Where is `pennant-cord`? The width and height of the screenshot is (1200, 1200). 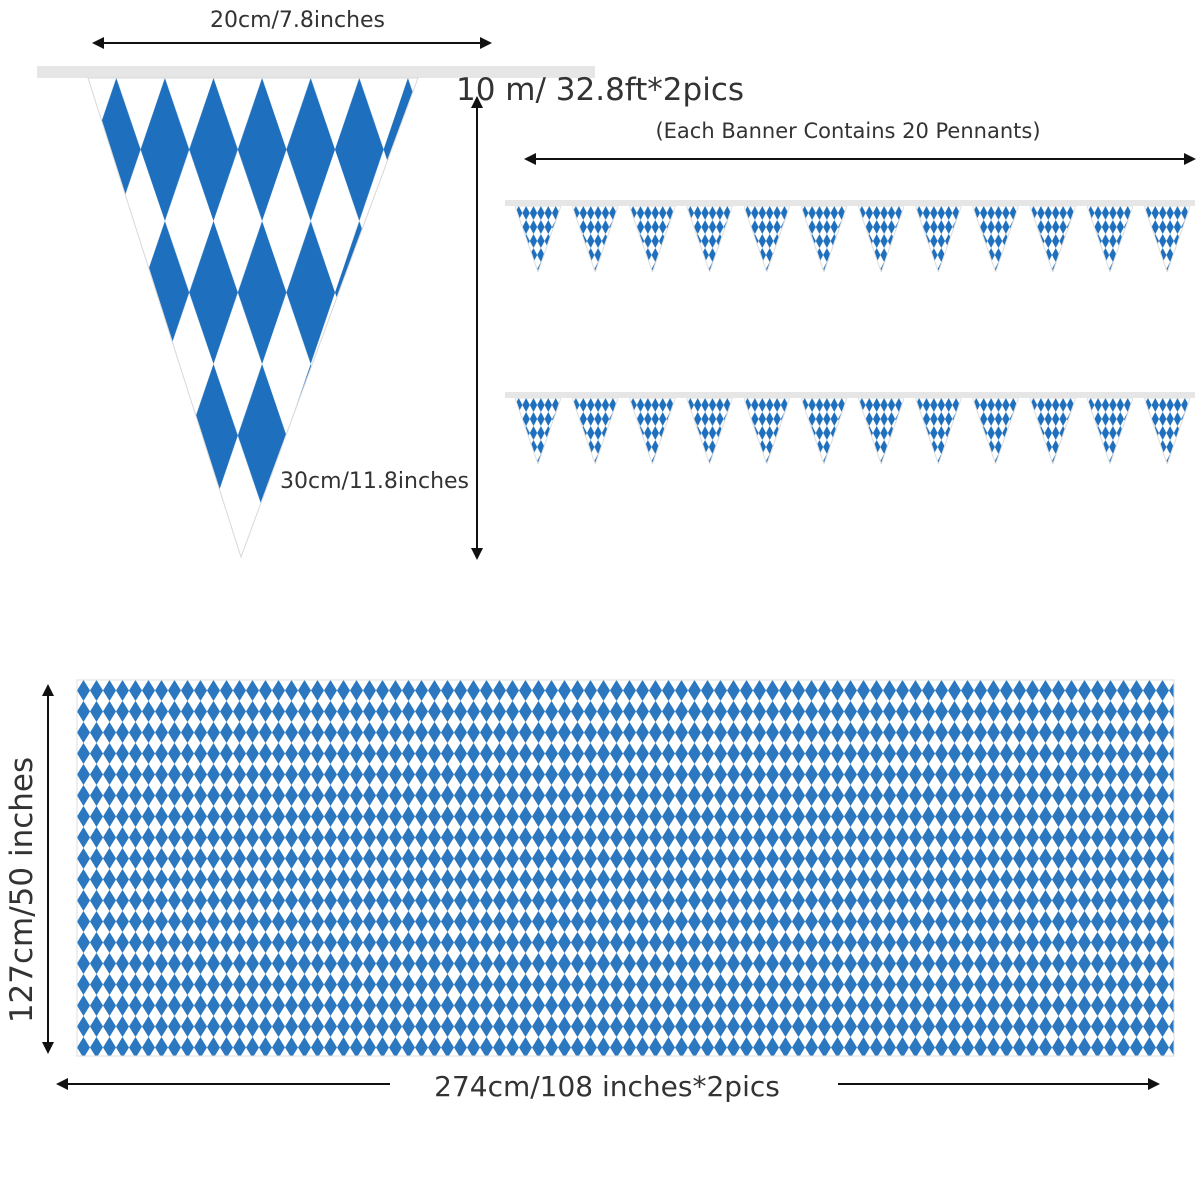
pennant-cord is located at coordinates (316, 72).